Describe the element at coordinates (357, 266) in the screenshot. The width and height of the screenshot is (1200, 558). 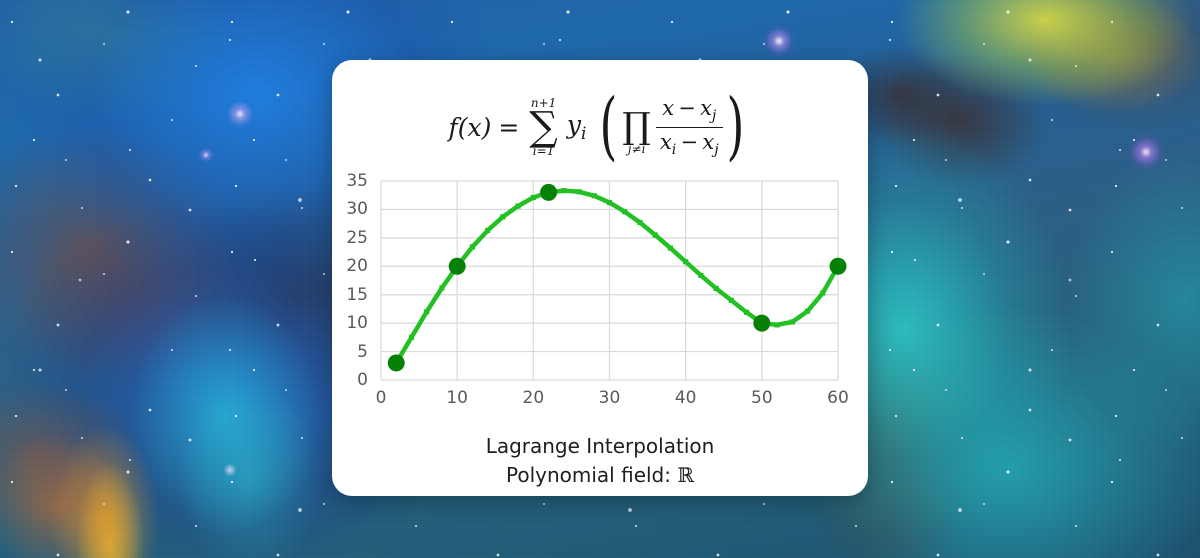
I see `y-tick-label: 20` at that location.